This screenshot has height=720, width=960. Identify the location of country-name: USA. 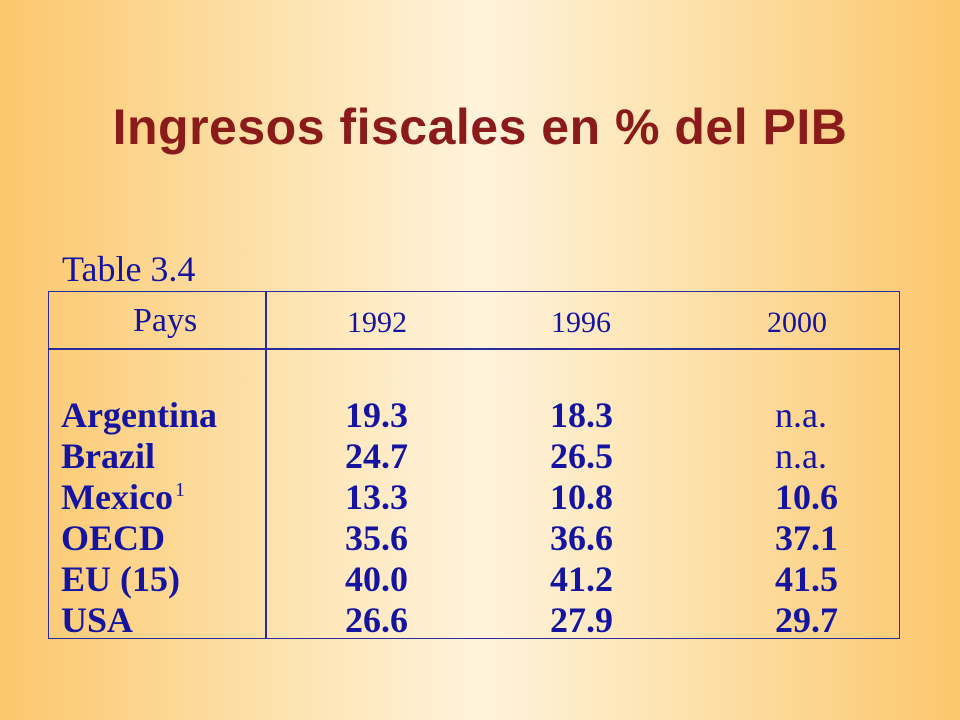
(97, 620).